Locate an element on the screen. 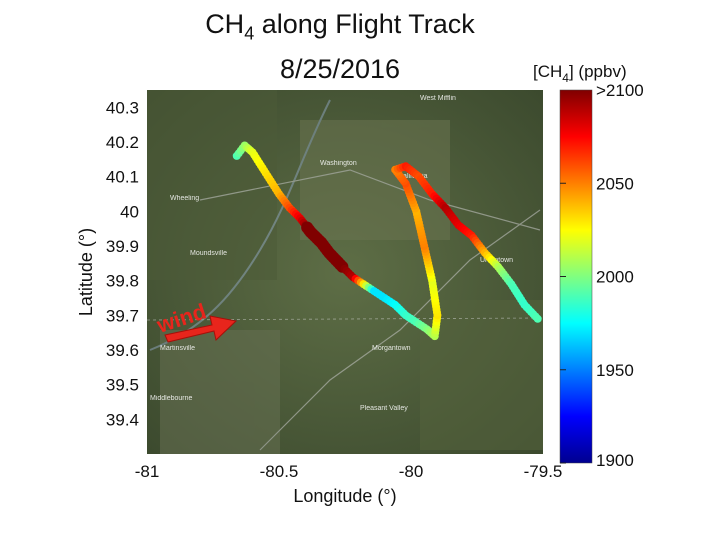  track-point is located at coordinates (537, 318).